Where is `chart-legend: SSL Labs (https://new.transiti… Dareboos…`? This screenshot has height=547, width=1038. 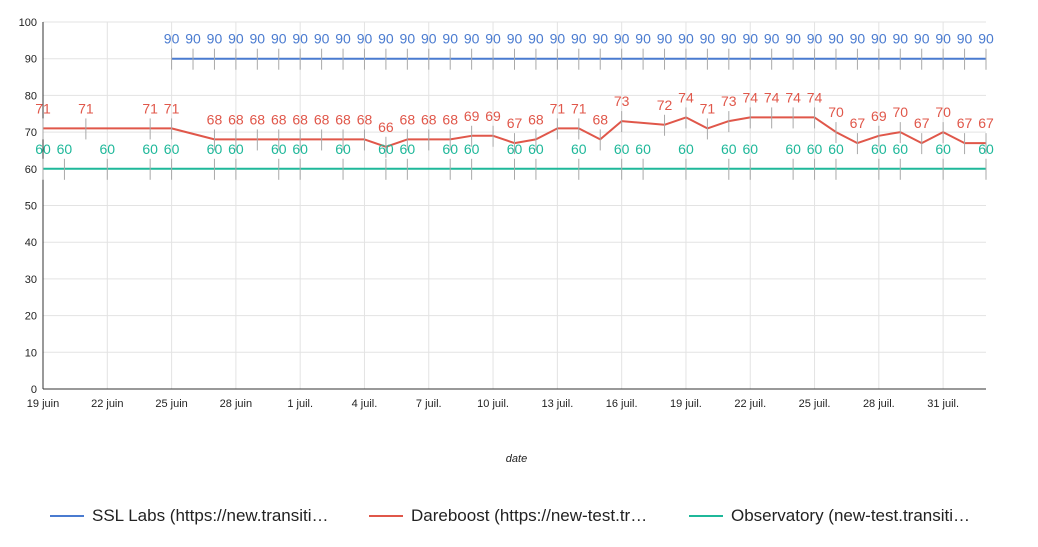
chart-legend: SSL Labs (https://new.transiti… Dareboos… is located at coordinates (519, 516).